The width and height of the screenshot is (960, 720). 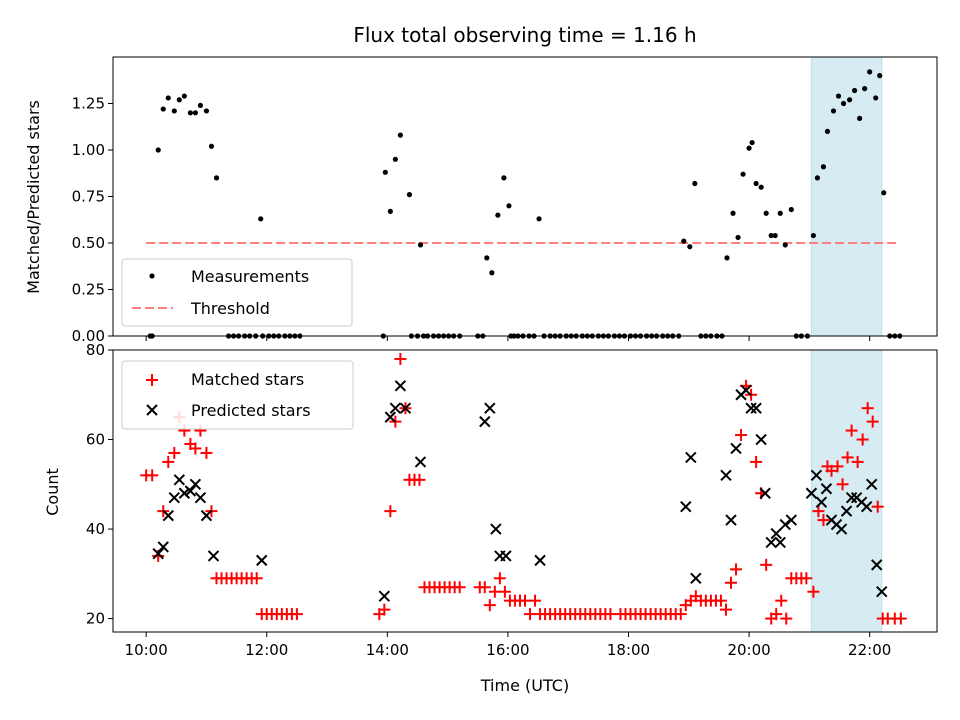 I want to click on x-tick-label: 14:00, so click(x=387, y=650).